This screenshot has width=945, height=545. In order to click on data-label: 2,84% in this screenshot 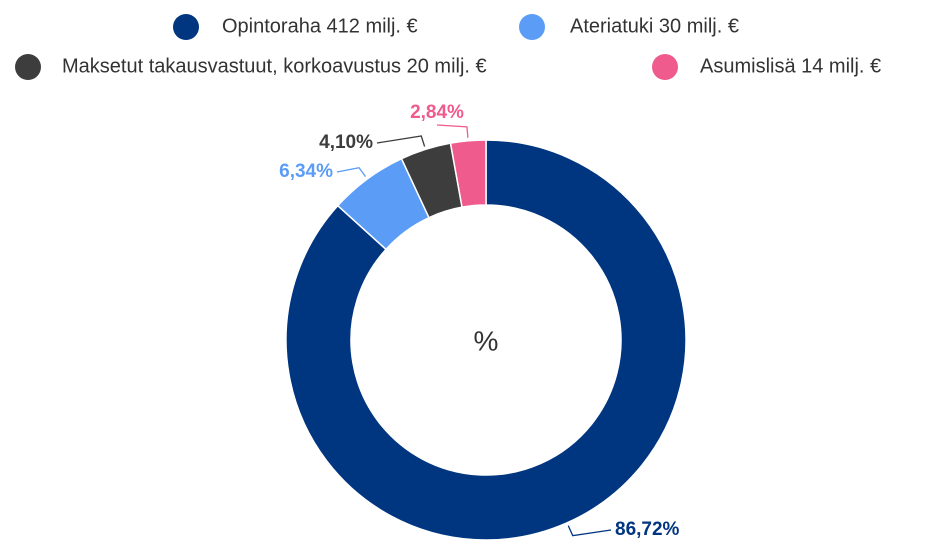, I will do `click(437, 112)`.